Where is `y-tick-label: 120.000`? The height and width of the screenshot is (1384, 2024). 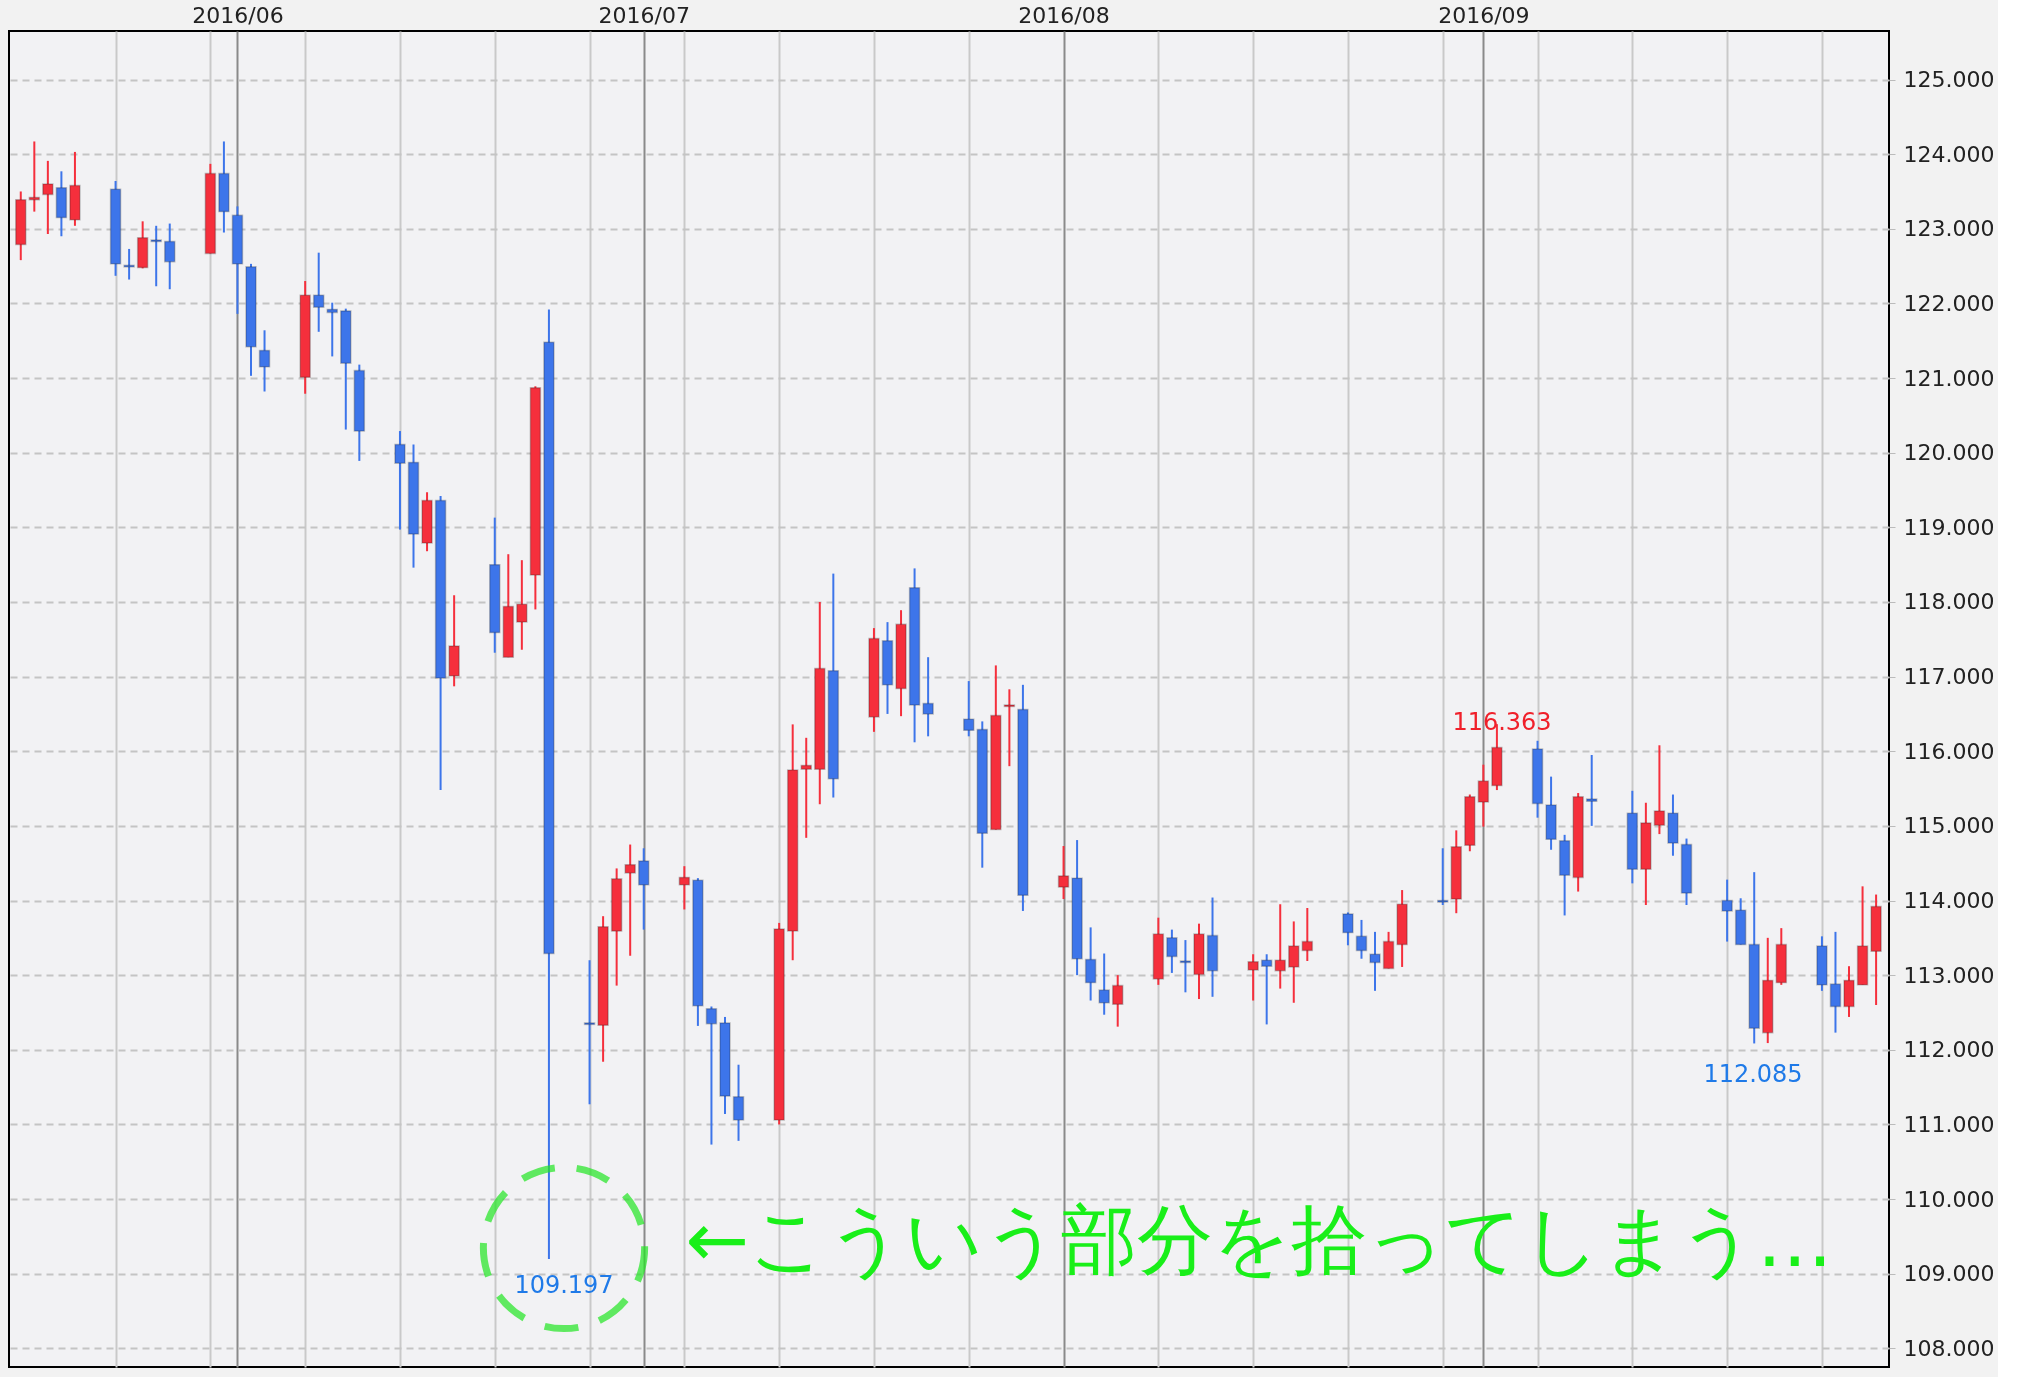
y-tick-label: 120.000 is located at coordinates (1949, 453).